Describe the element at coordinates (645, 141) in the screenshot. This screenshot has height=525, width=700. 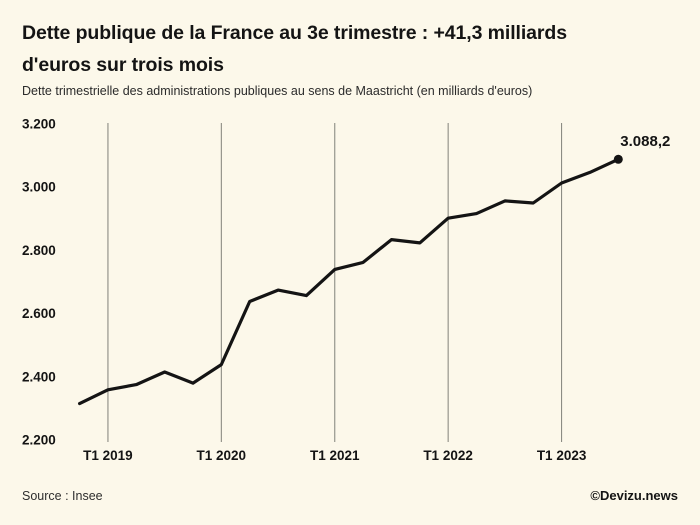
I see `latest-value-label: 3.088,2` at that location.